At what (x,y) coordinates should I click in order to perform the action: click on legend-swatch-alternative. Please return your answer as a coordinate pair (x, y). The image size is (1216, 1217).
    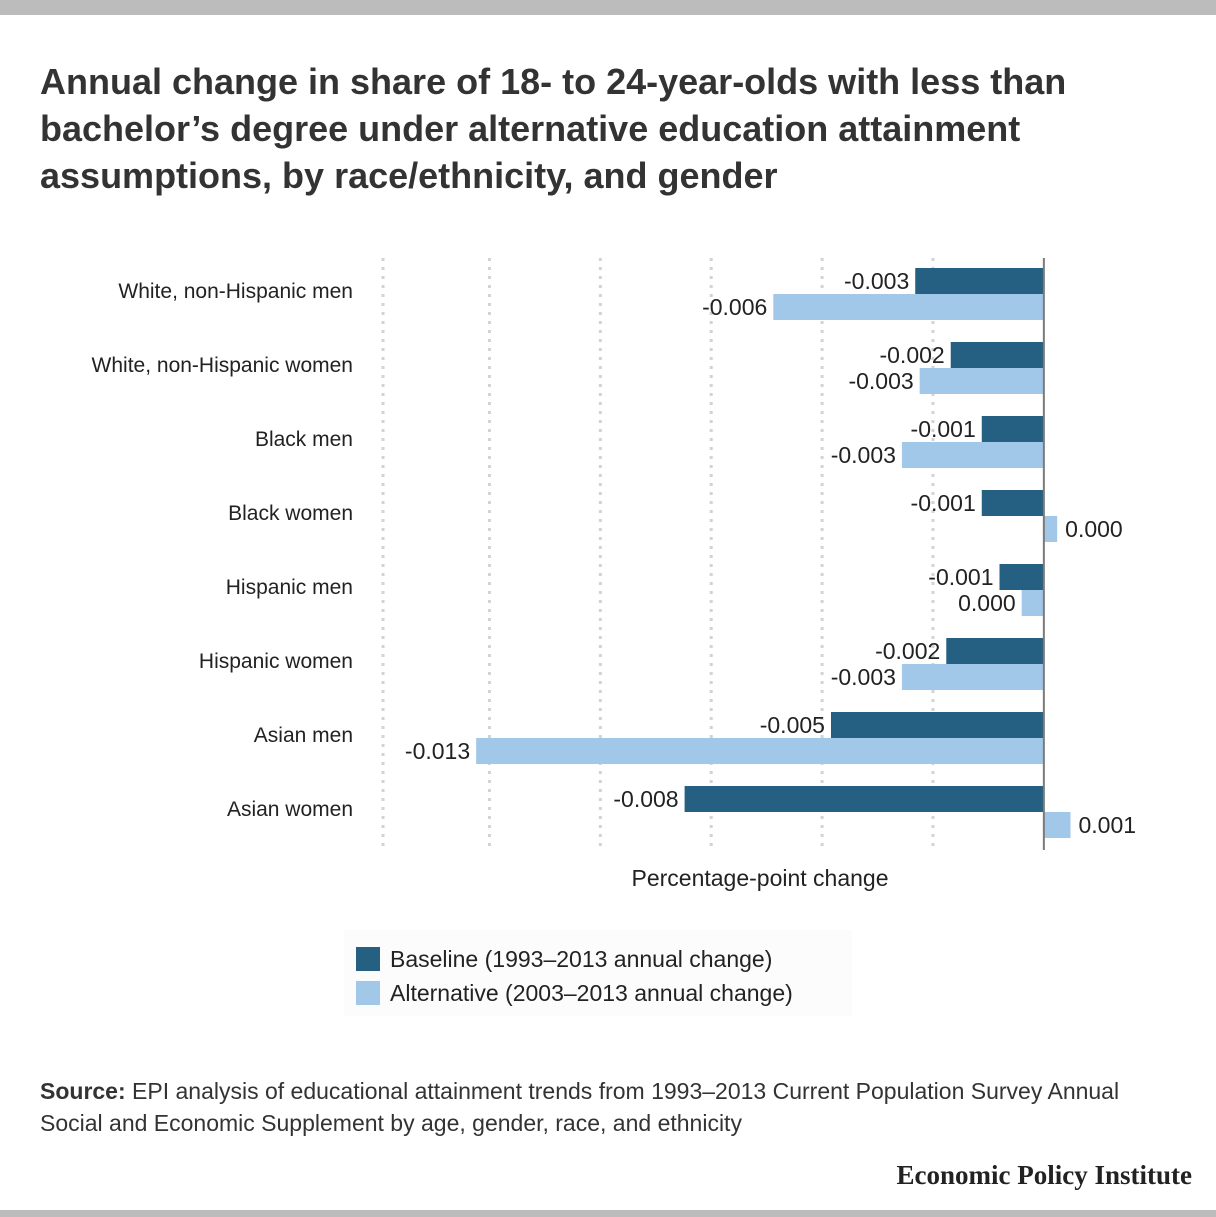
    Looking at the image, I should click on (368, 993).